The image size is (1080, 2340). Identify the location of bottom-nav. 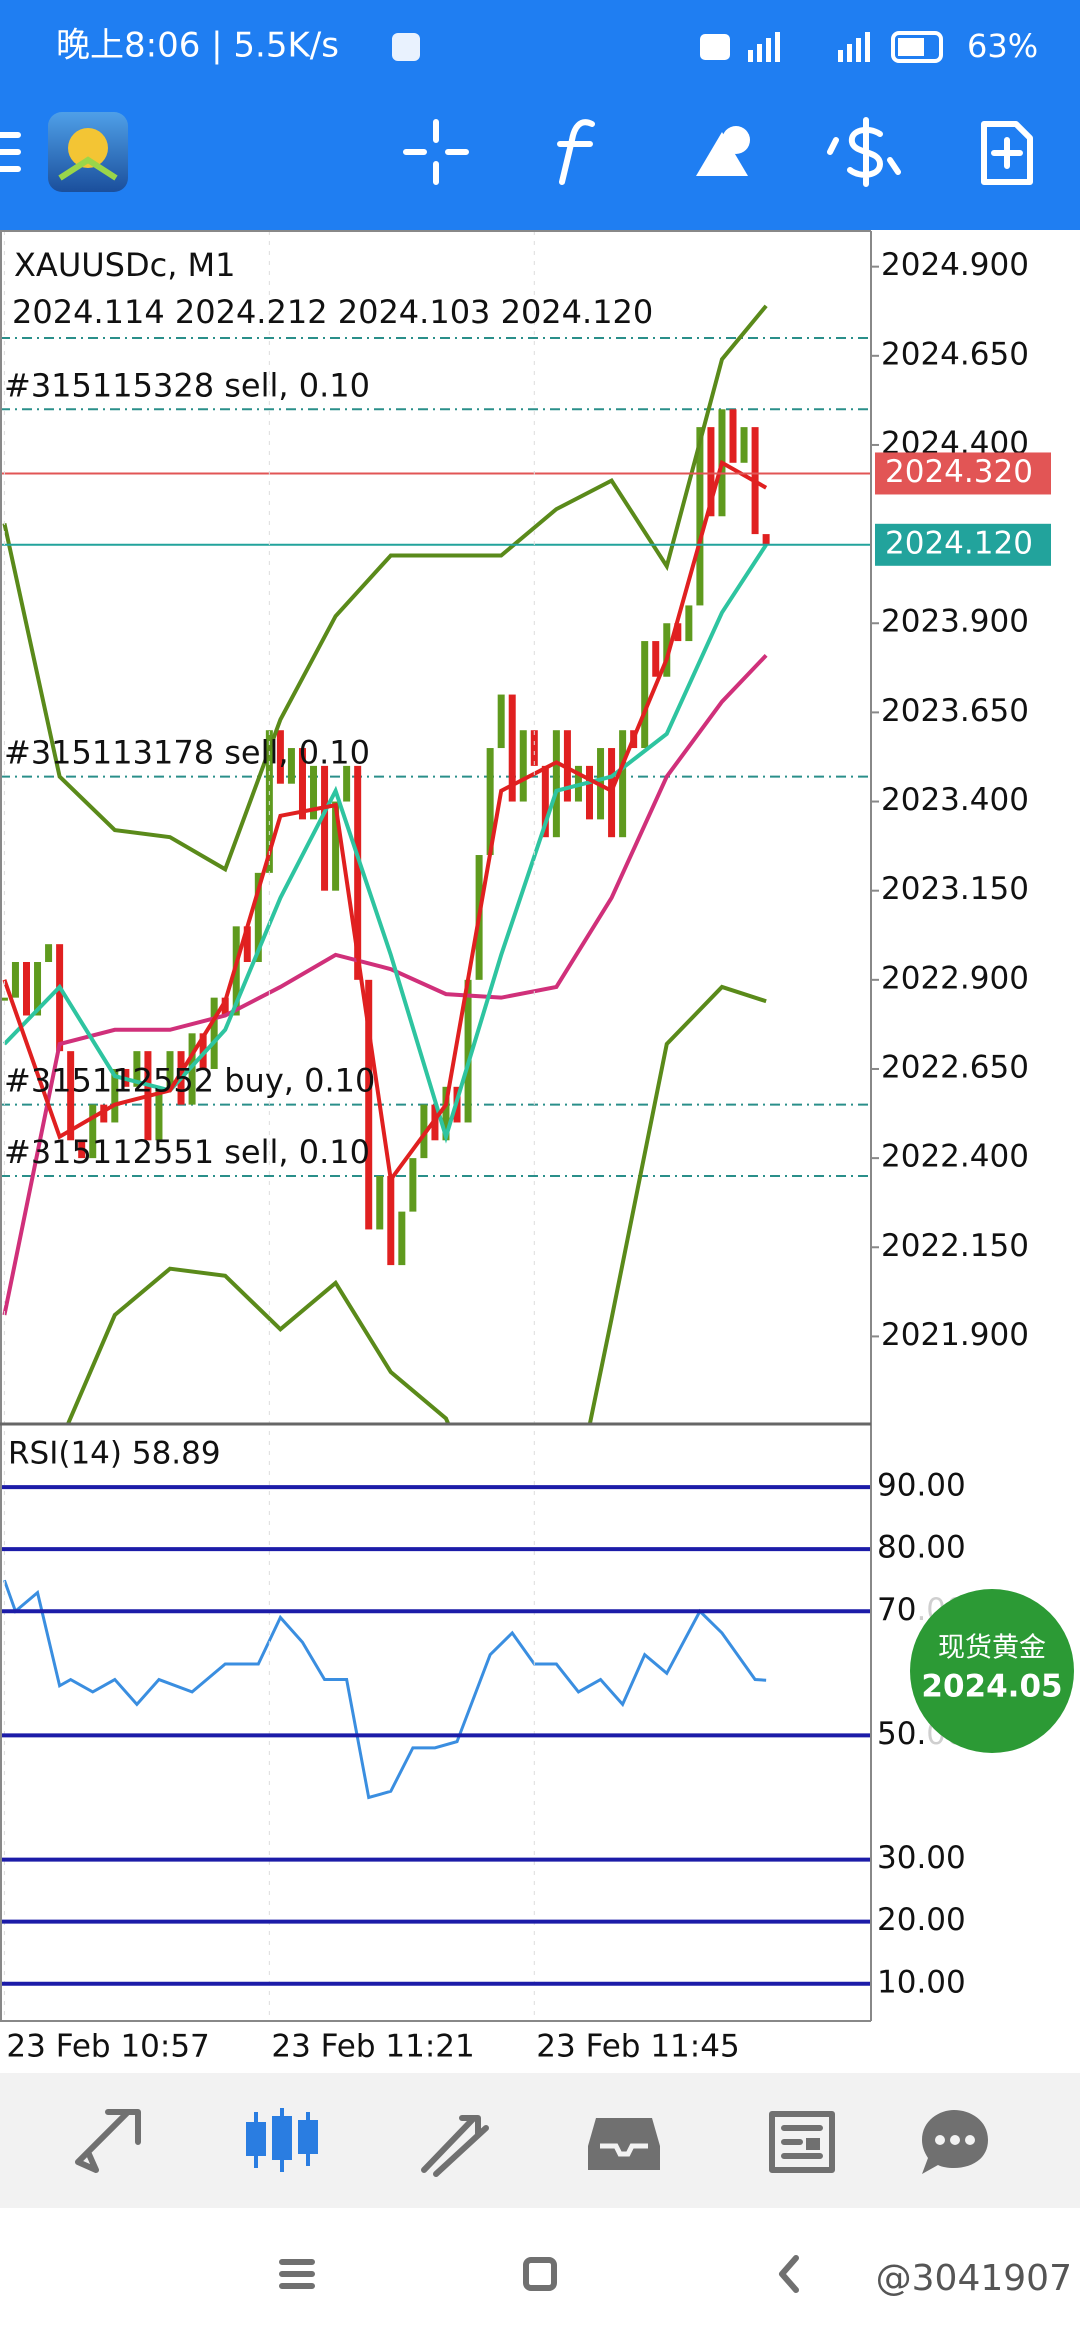
(540, 2140).